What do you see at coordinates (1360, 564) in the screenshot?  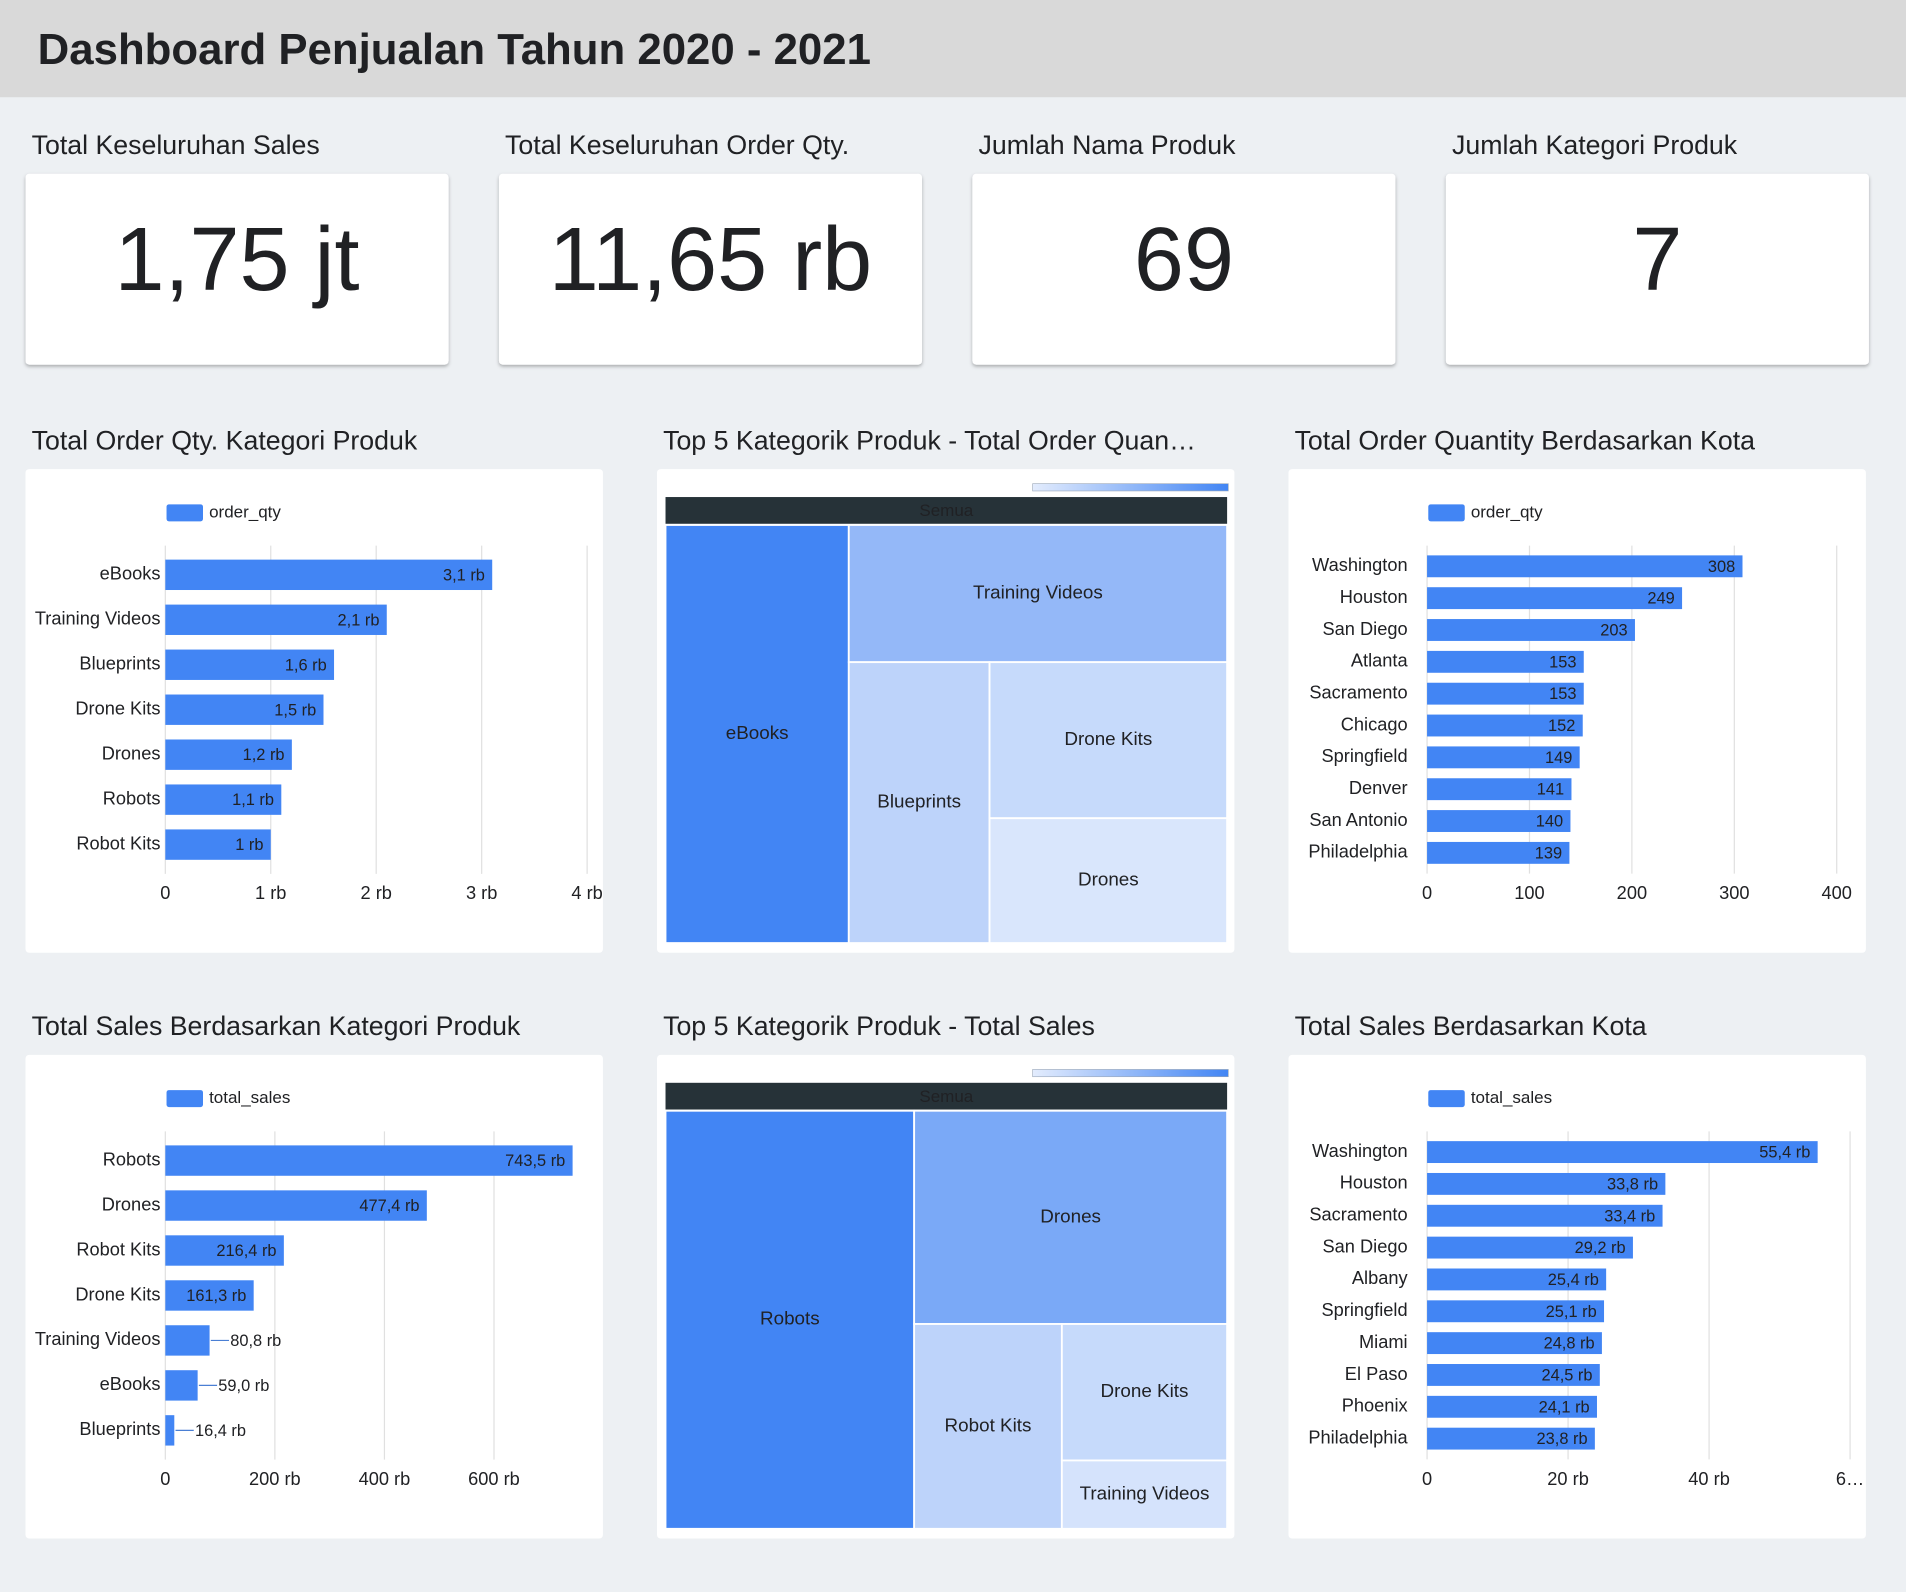 I see `y-tick-label: Washington` at bounding box center [1360, 564].